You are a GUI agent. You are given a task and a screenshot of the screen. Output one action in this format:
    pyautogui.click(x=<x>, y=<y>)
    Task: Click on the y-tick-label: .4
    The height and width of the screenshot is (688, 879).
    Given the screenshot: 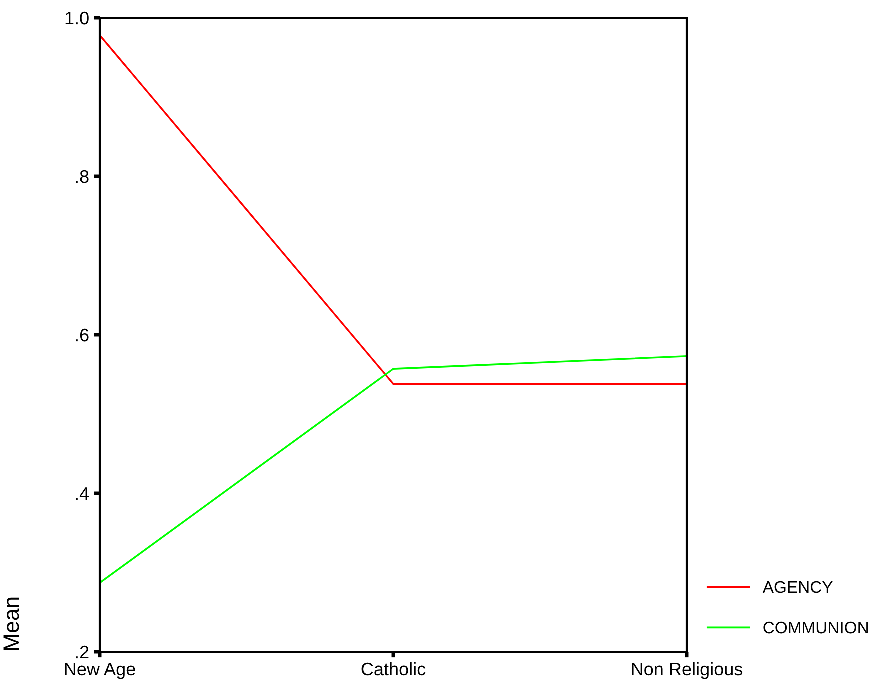 What is the action you would take?
    pyautogui.click(x=83, y=494)
    